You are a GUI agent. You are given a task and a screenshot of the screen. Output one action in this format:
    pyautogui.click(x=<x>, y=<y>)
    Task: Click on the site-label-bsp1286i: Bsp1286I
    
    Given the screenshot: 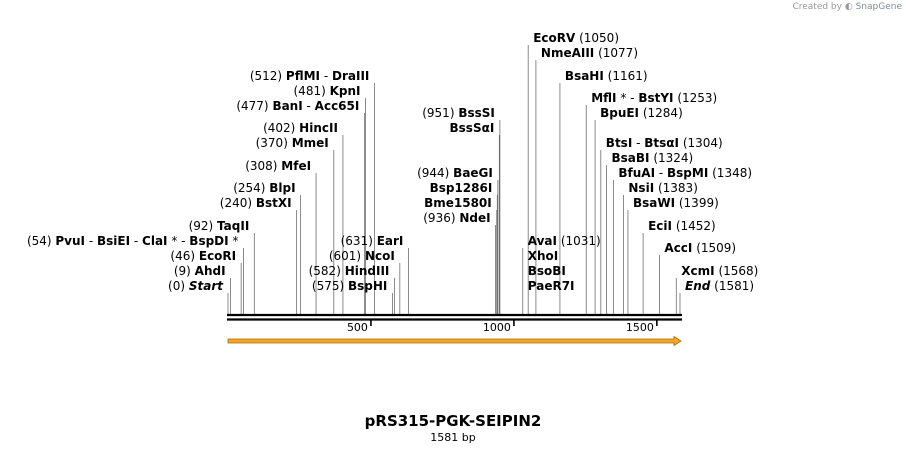 What is the action you would take?
    pyautogui.click(x=461, y=188)
    